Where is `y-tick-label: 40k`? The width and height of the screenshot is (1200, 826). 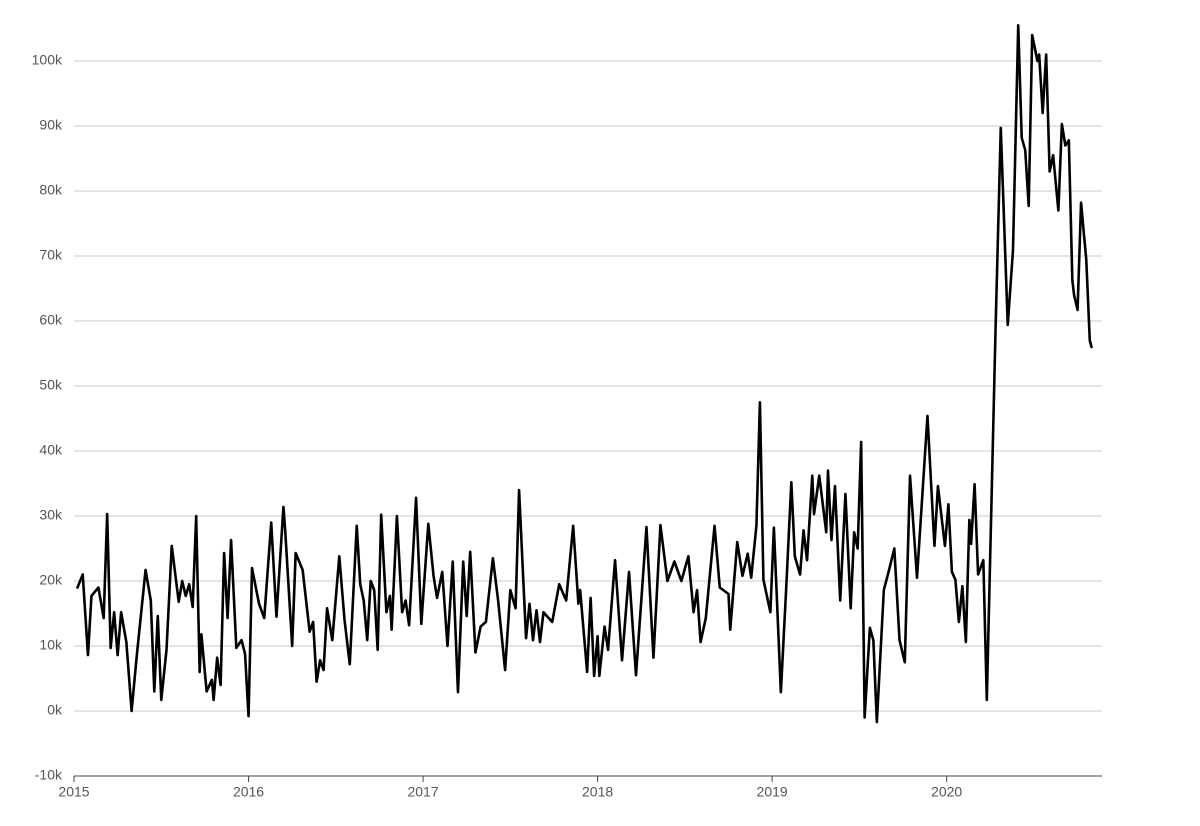 y-tick-label: 40k is located at coordinates (51, 450).